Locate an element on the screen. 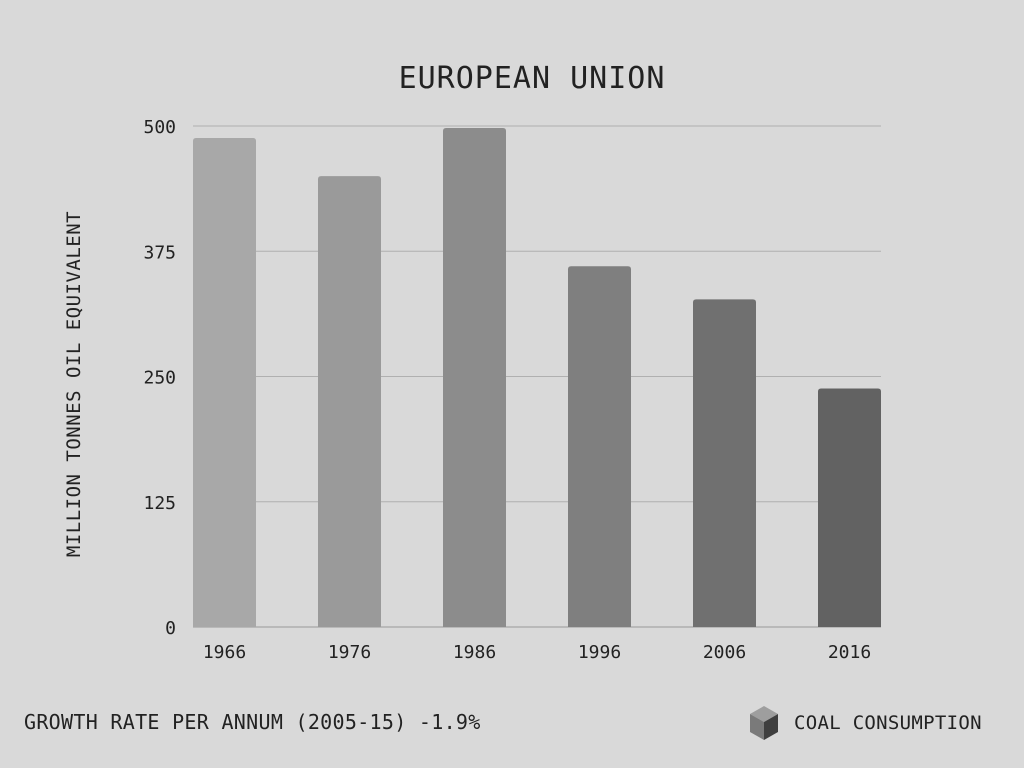 This screenshot has height=768, width=1024. legend-label: COAL CONSUMPTION is located at coordinates (888, 723).